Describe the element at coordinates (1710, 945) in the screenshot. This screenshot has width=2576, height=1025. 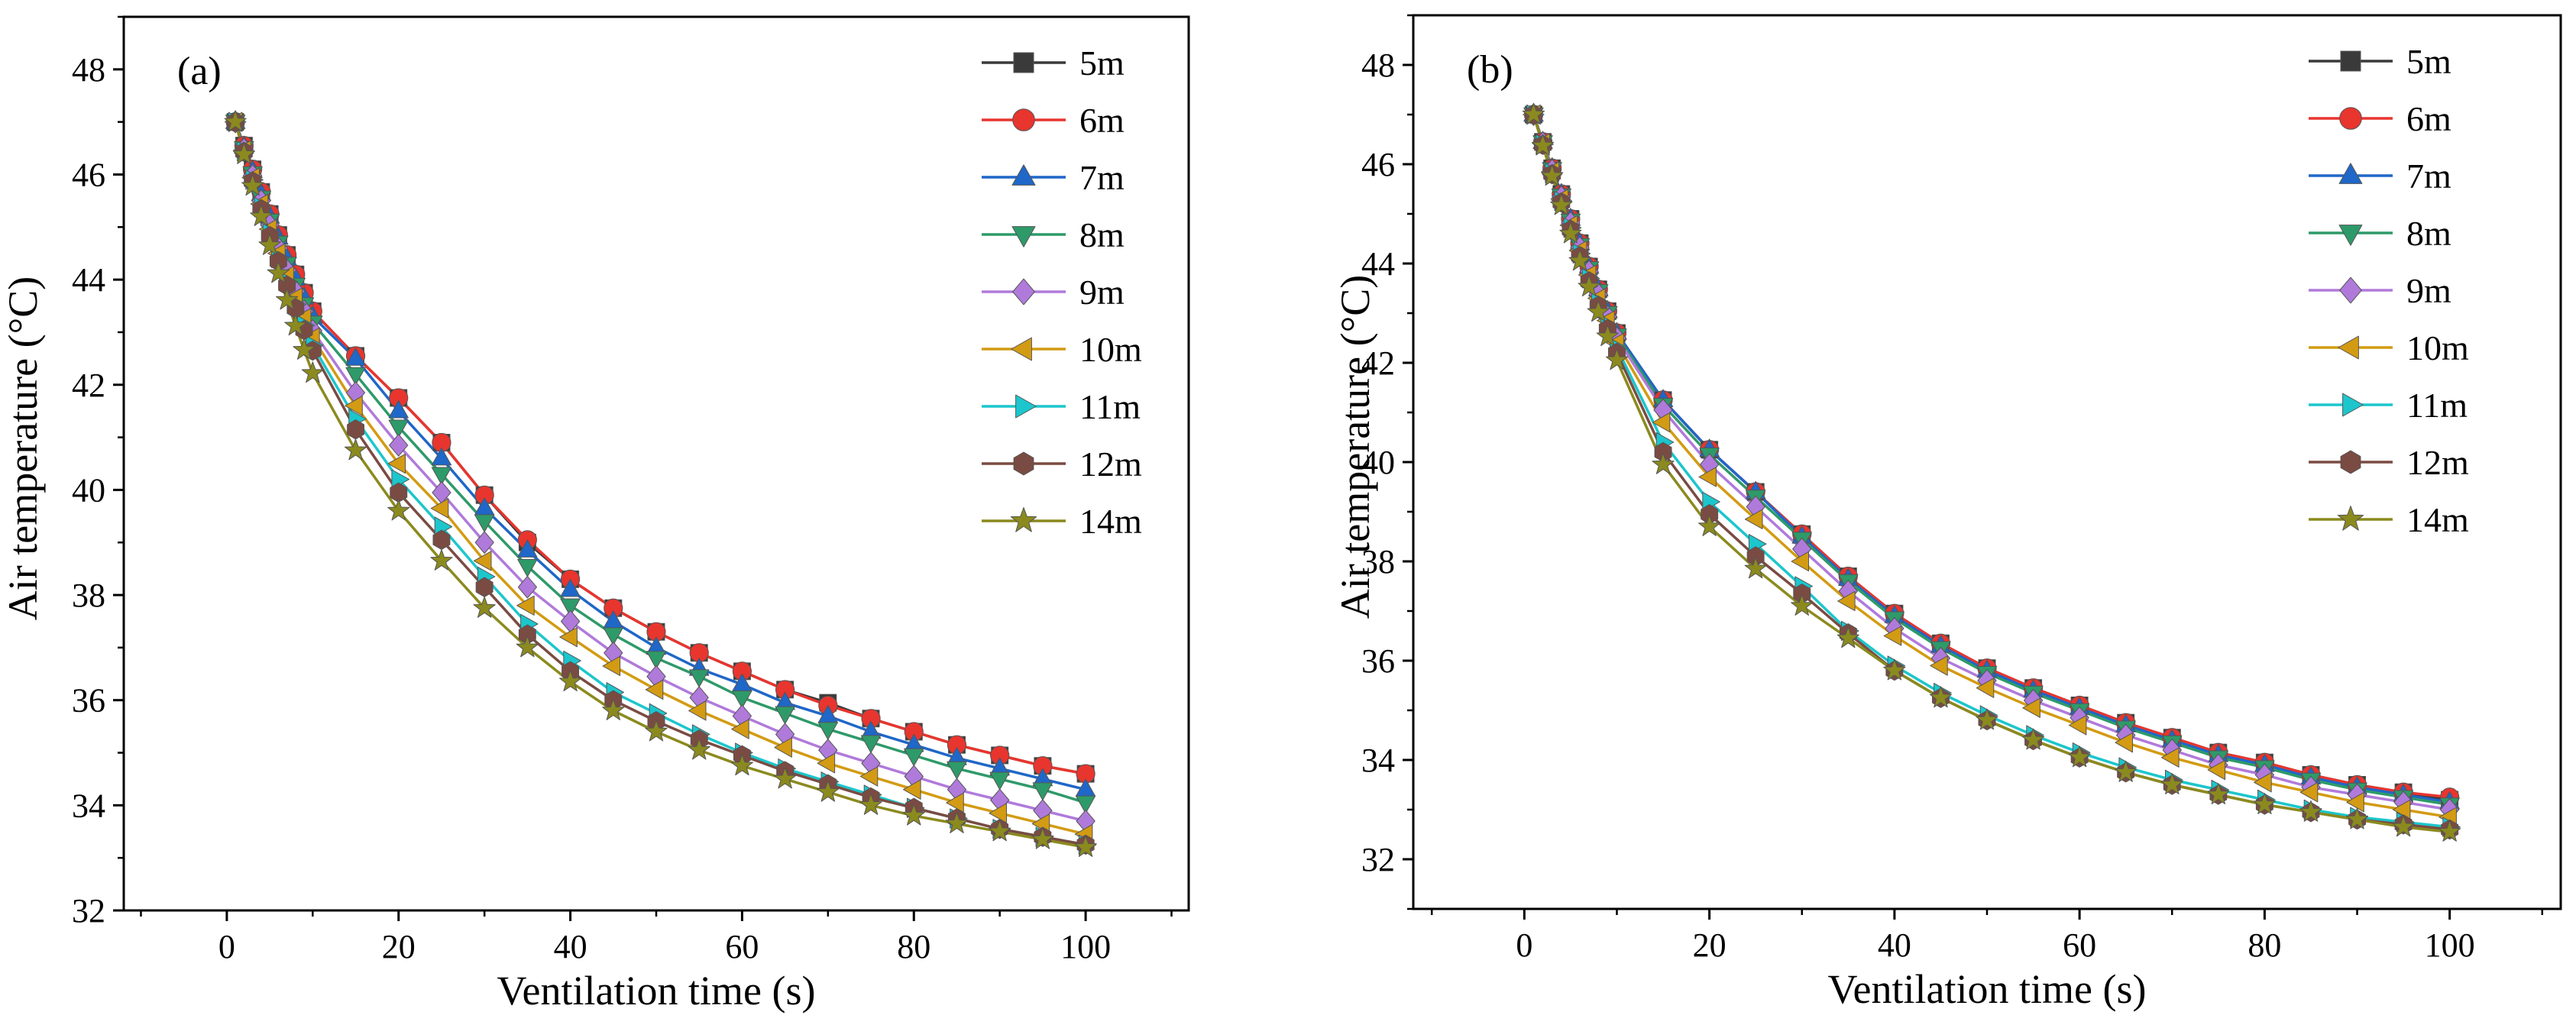
I see `x-tick-label: 20` at that location.